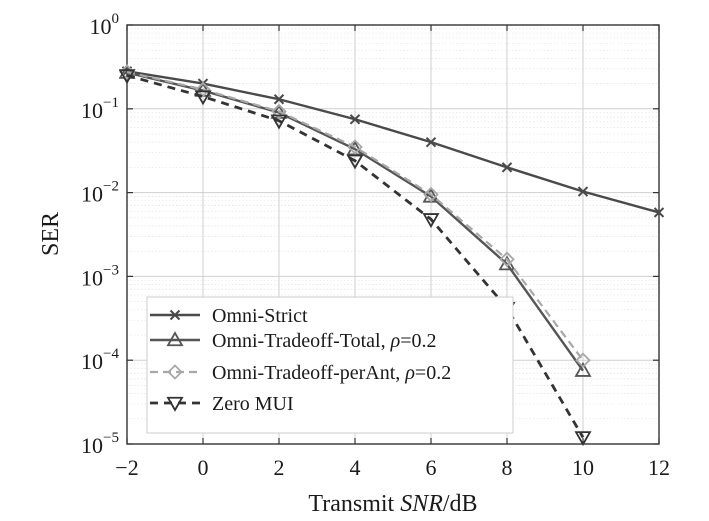 This screenshot has width=709, height=521. What do you see at coordinates (260, 316) in the screenshot?
I see `legend-label-0: Omni-Strict` at bounding box center [260, 316].